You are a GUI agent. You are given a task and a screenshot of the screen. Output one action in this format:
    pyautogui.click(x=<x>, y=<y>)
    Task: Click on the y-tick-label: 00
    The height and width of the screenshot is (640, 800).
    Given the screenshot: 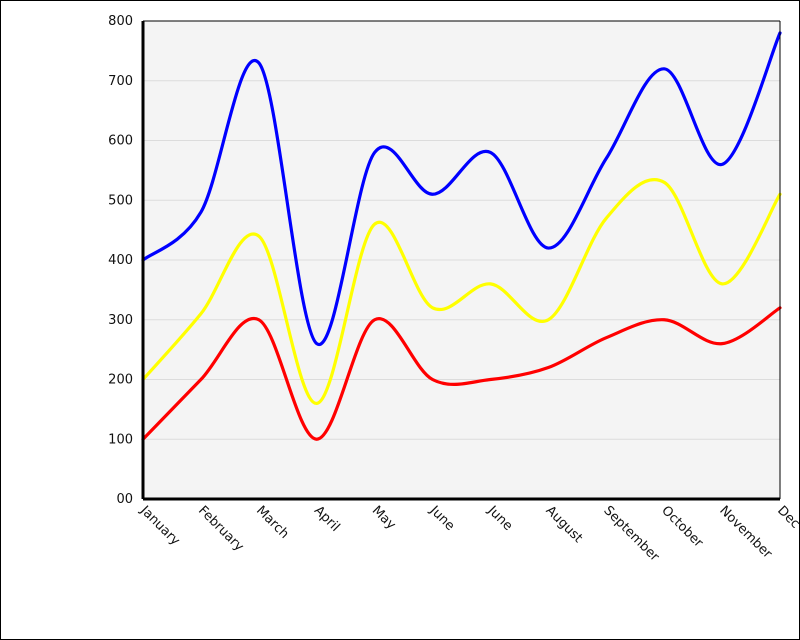 What is the action you would take?
    pyautogui.click(x=124, y=499)
    